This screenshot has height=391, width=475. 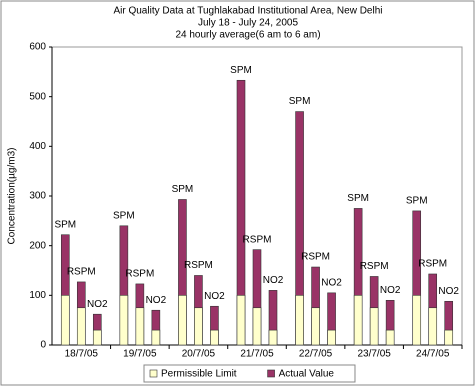 What do you see at coordinates (37, 47) in the screenshot?
I see `y-tick-label: 600` at bounding box center [37, 47].